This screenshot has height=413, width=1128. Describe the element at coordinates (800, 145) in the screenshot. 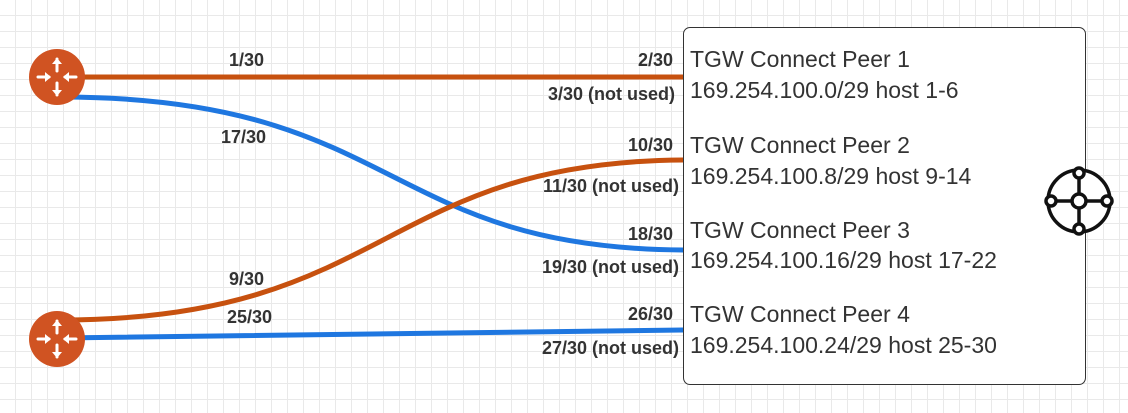

I see `peer-title: TGW Connect Peer 2` at that location.